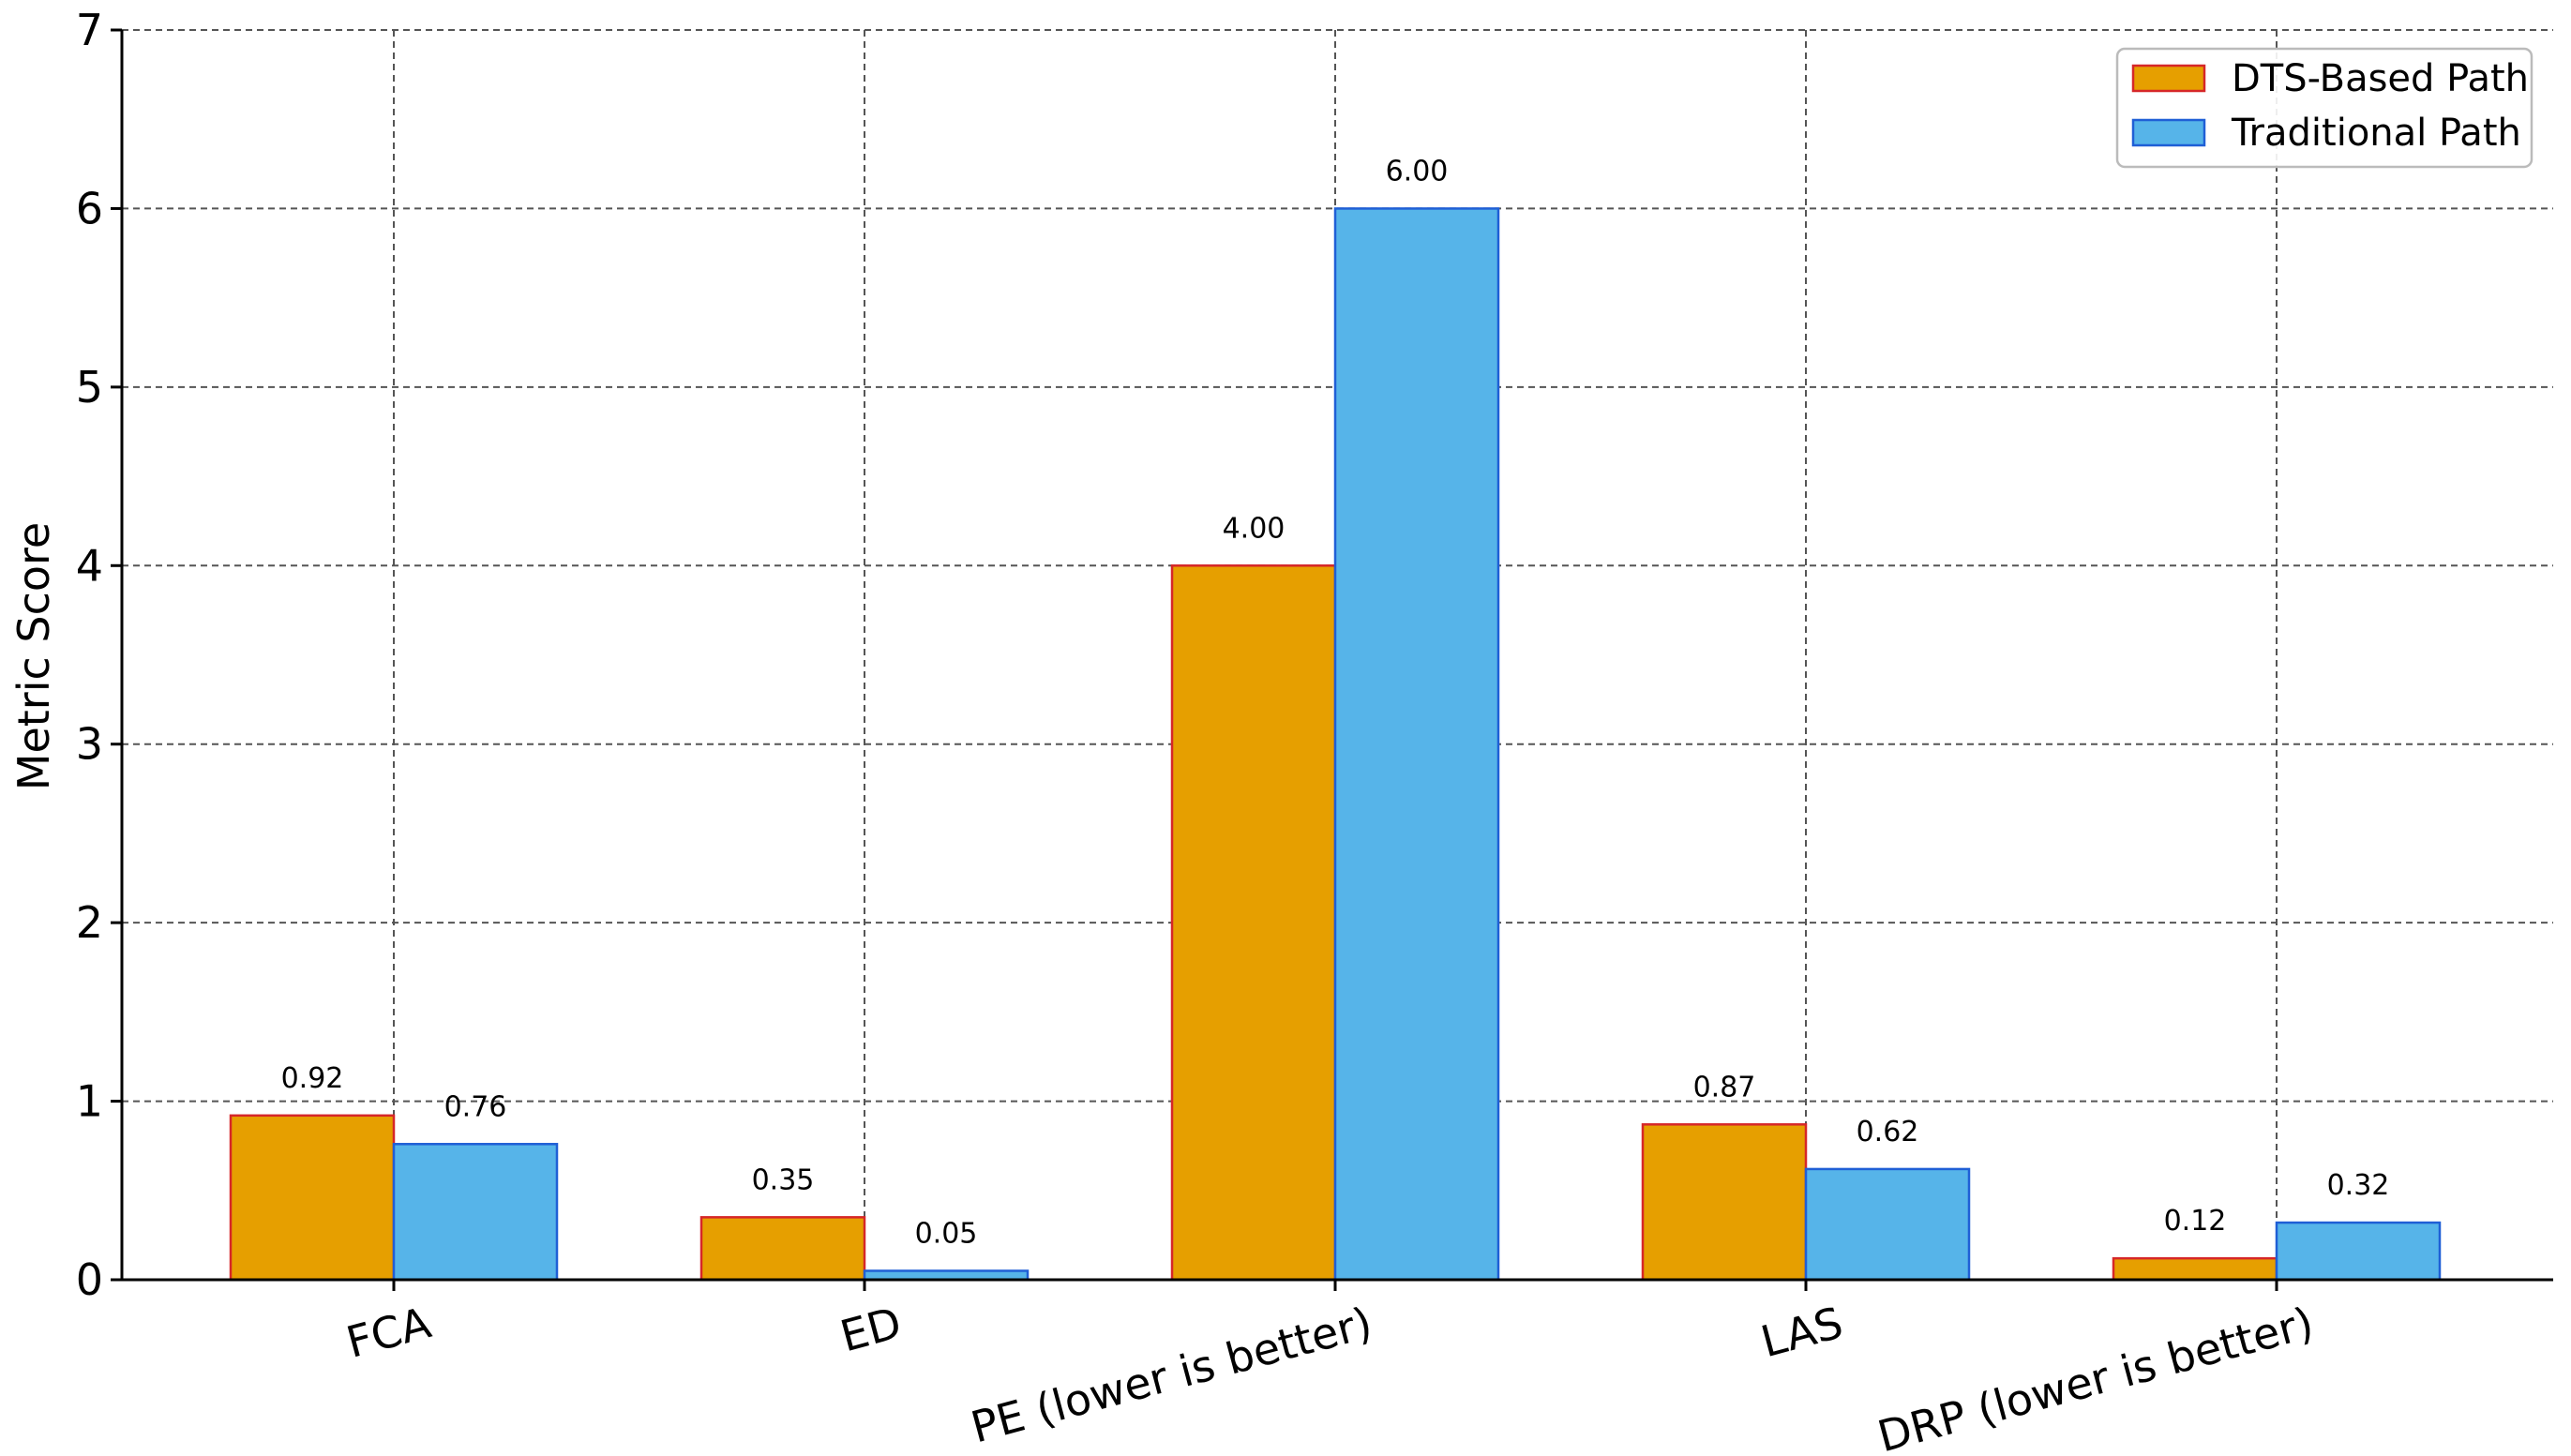 This screenshot has height=1456, width=2571. I want to click on y-tick-label: 0, so click(89, 1279).